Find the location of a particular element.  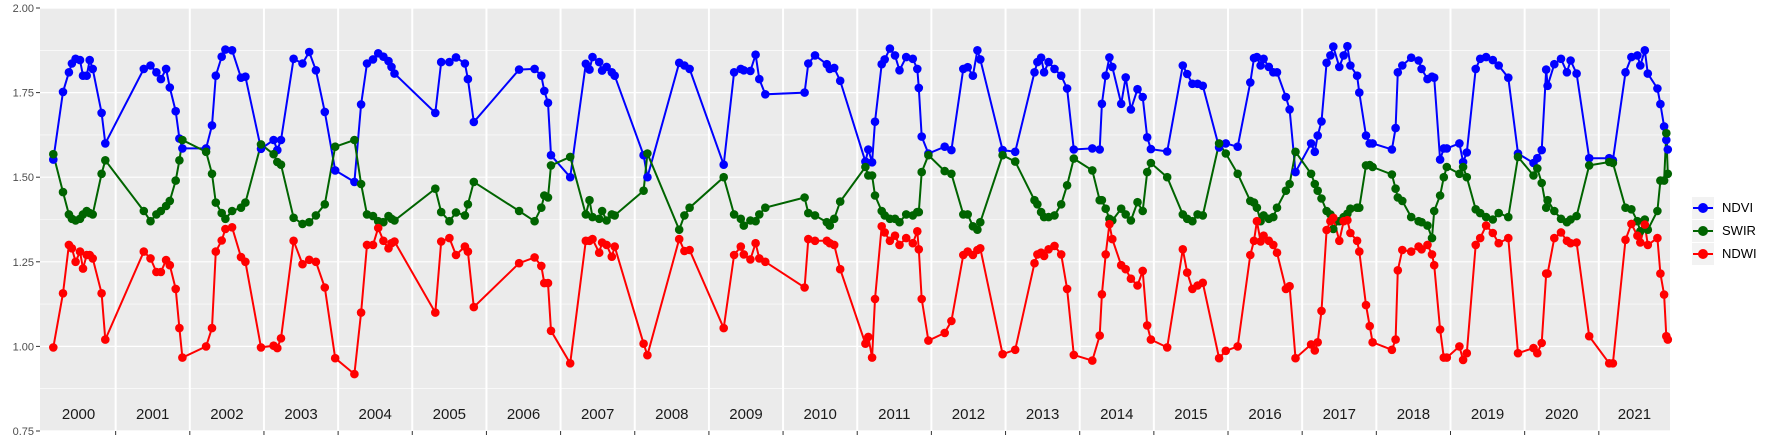

legend-item-ndvi: NDVI is located at coordinates (1724, 207).